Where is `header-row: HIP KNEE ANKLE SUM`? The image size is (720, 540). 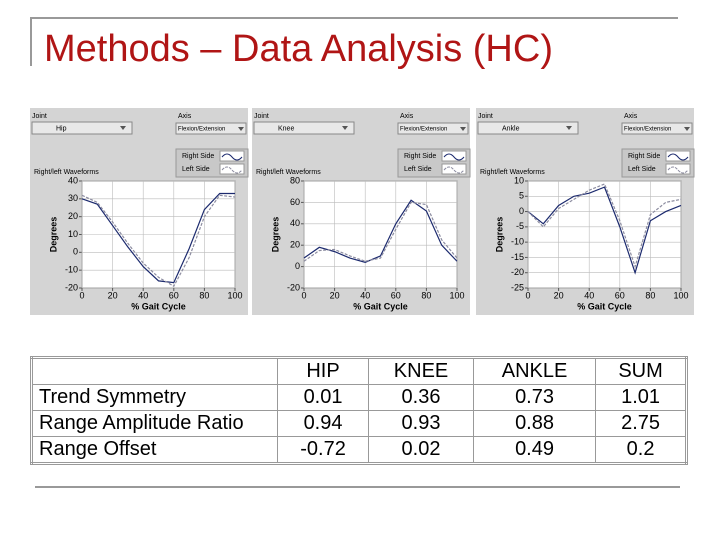
header-row: HIP KNEE ANKLE SUM is located at coordinates (359, 371).